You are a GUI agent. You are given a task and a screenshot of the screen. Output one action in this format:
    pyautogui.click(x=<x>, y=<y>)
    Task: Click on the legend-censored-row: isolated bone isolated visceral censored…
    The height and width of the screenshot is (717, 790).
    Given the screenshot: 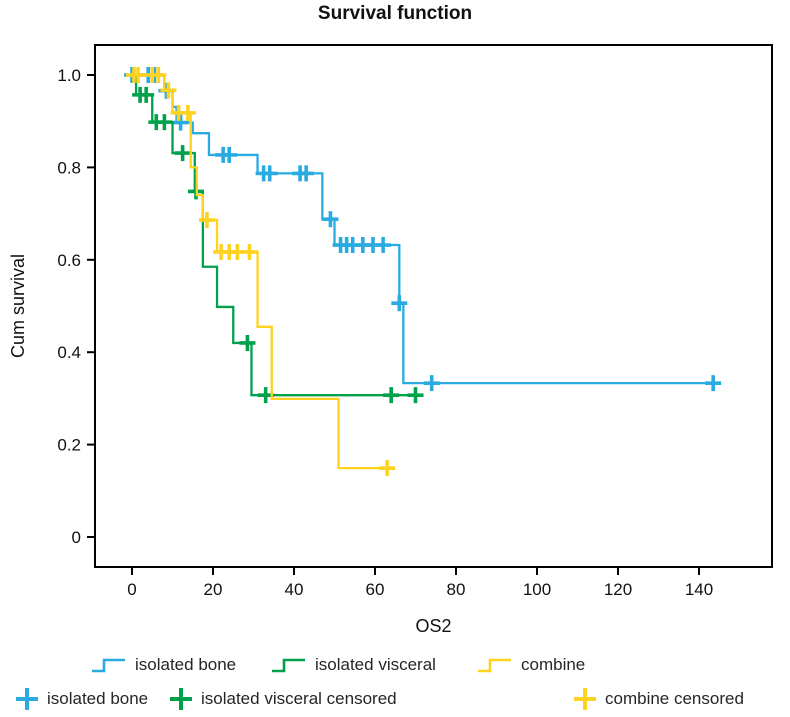 What is the action you would take?
    pyautogui.click(x=395, y=699)
    